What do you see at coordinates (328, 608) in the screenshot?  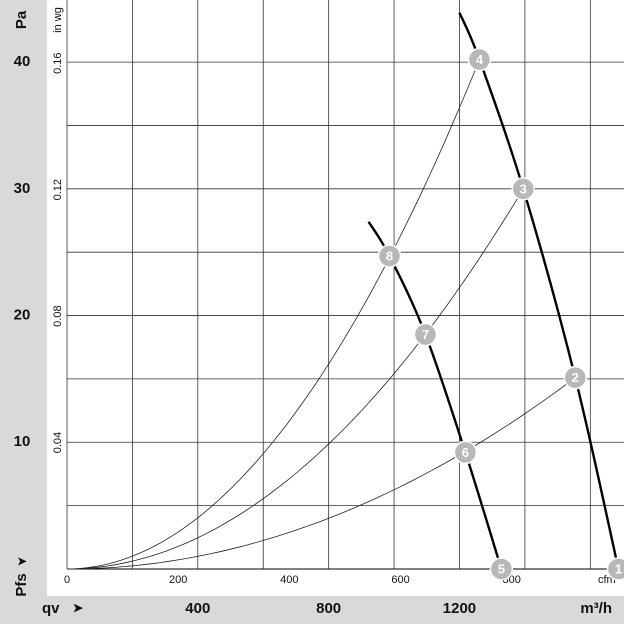 I see `x-tick-label: 800` at bounding box center [328, 608].